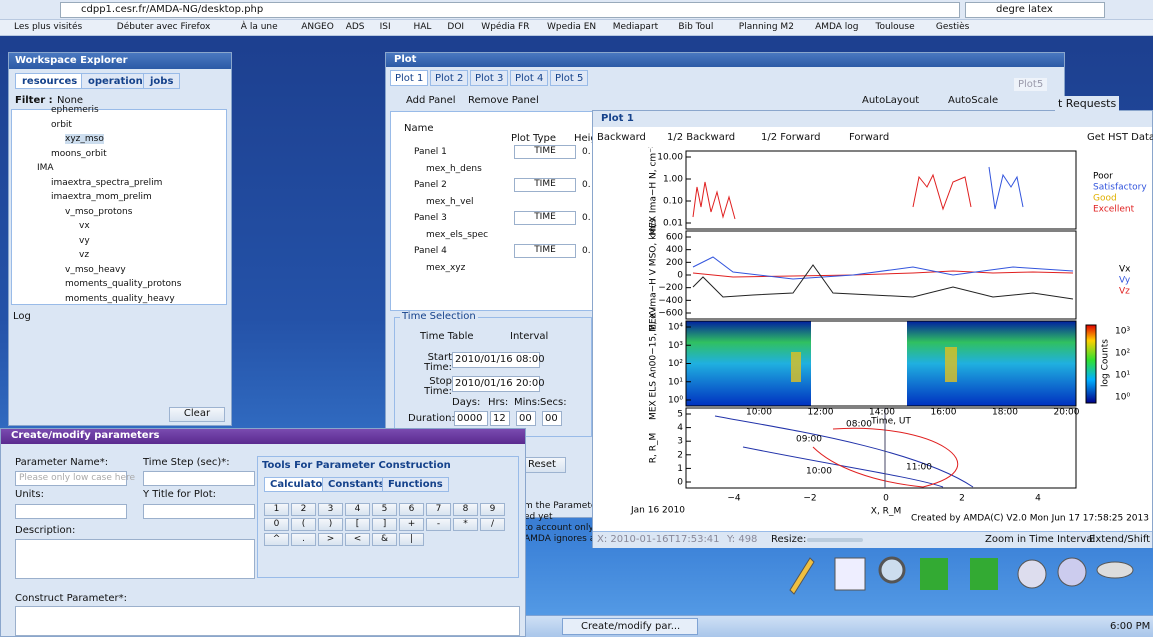 Image resolution: width=1153 pixels, height=637 pixels. I want to click on bookmark: HAL, so click(422, 27).